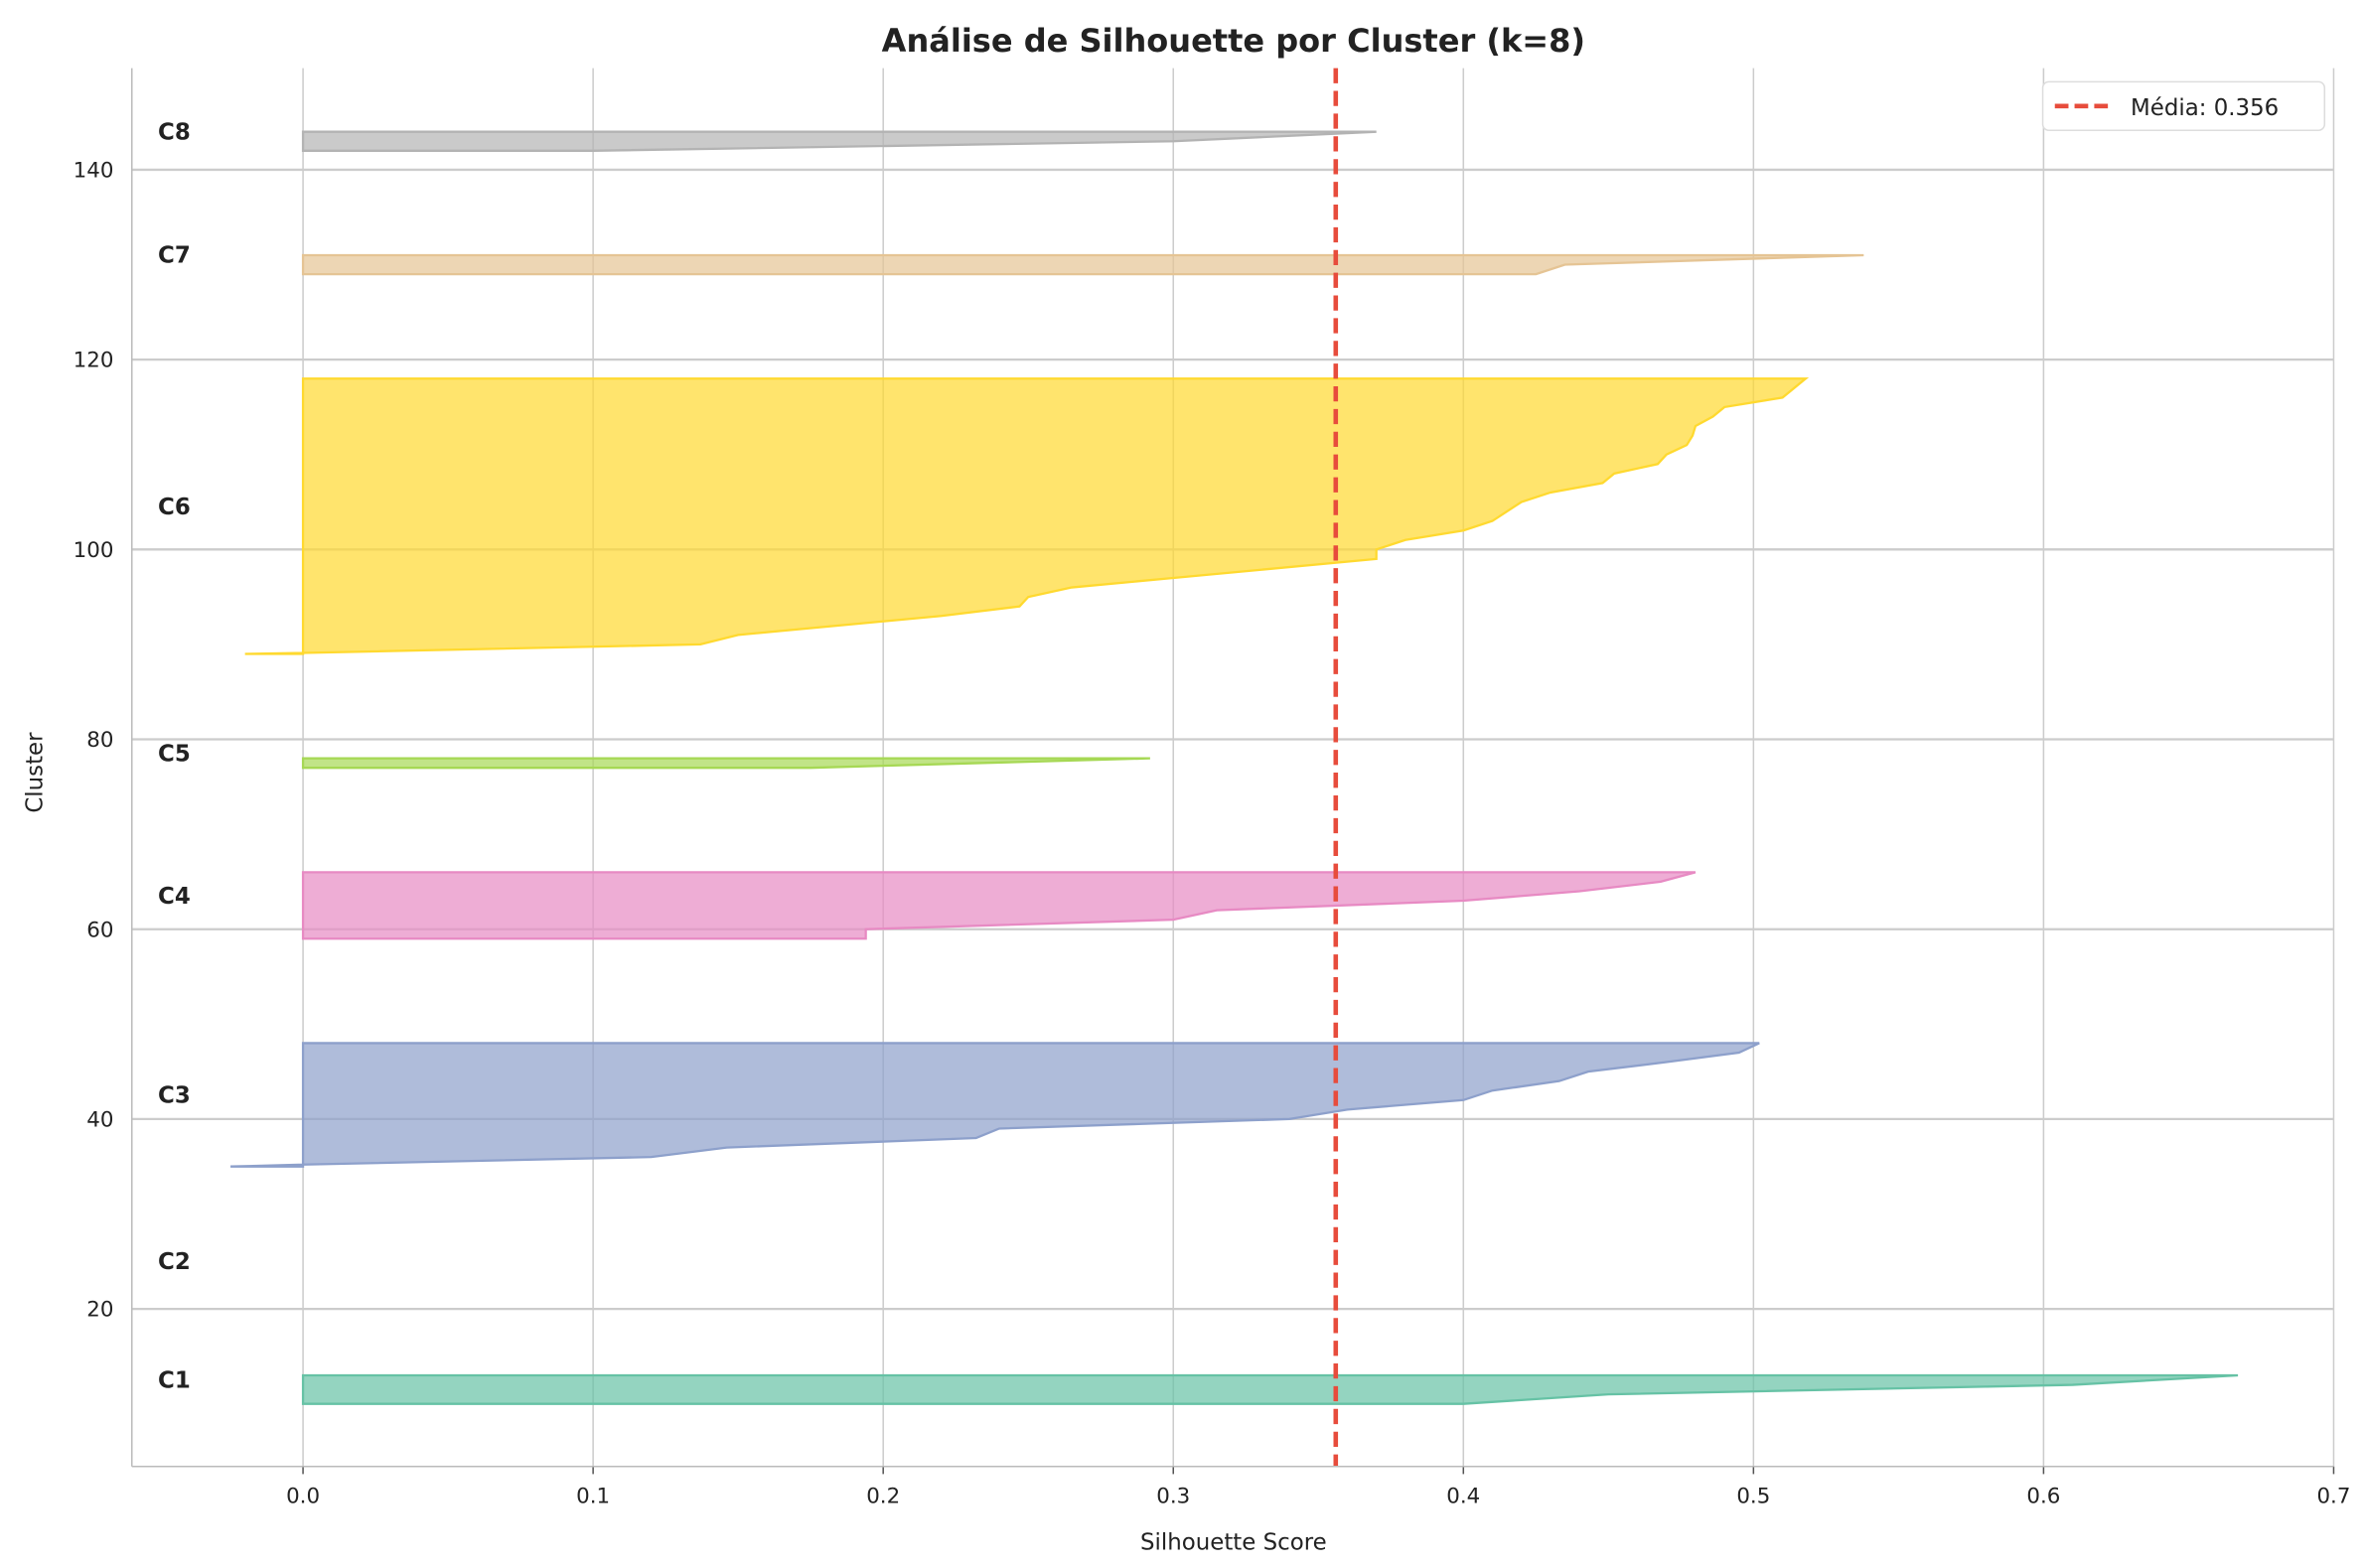  What do you see at coordinates (36, 772) in the screenshot?
I see `y-axis-label: Cluster` at bounding box center [36, 772].